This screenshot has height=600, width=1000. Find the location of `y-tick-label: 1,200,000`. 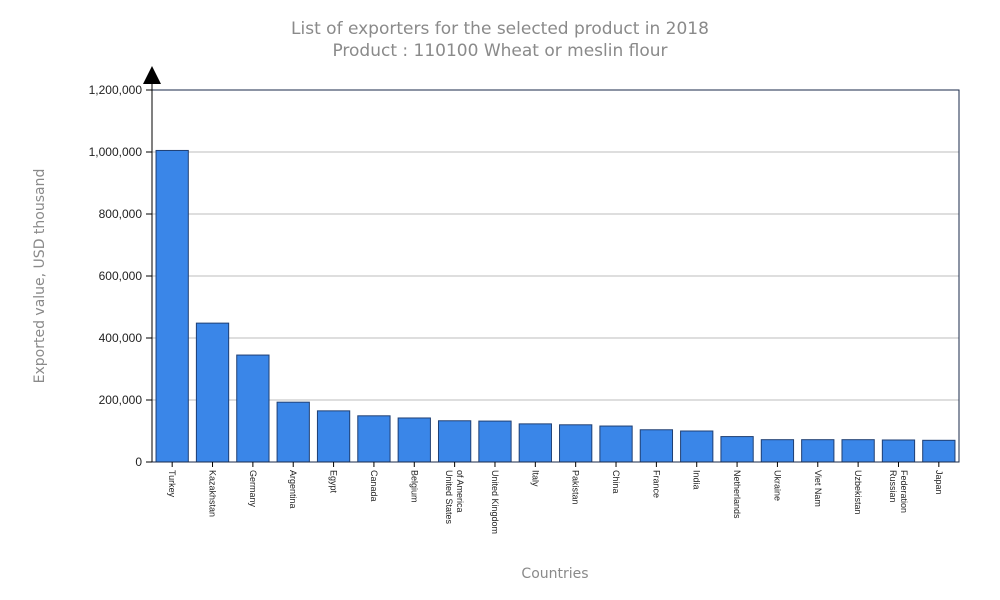

y-tick-label: 1,200,000 is located at coordinates (116, 90).